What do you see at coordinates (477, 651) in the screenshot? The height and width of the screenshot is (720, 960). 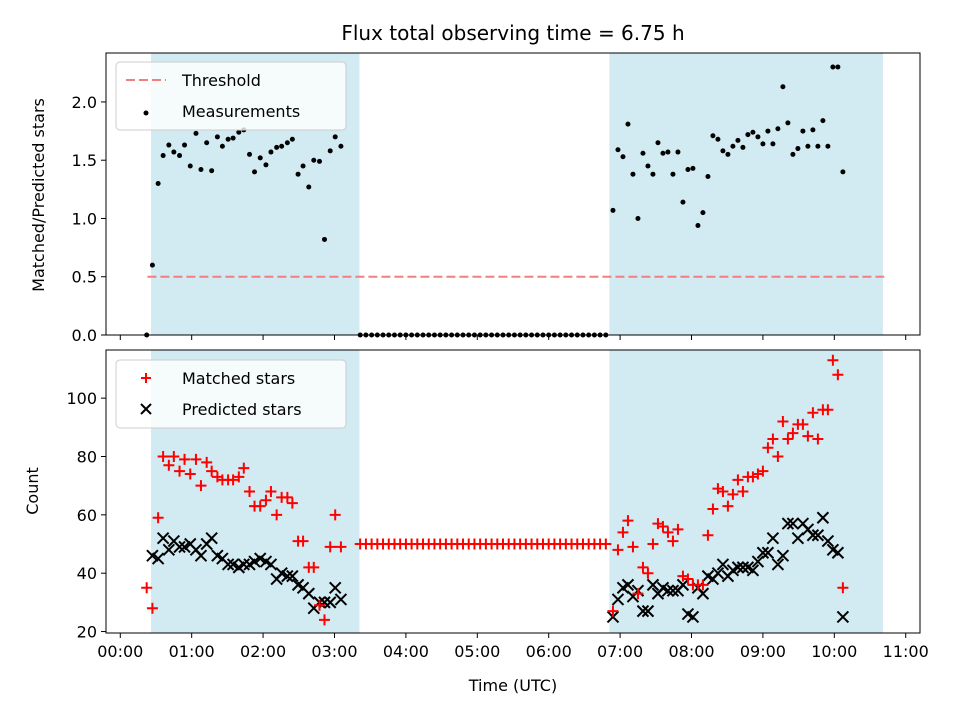 I see `x-tick-label: 05:00` at bounding box center [477, 651].